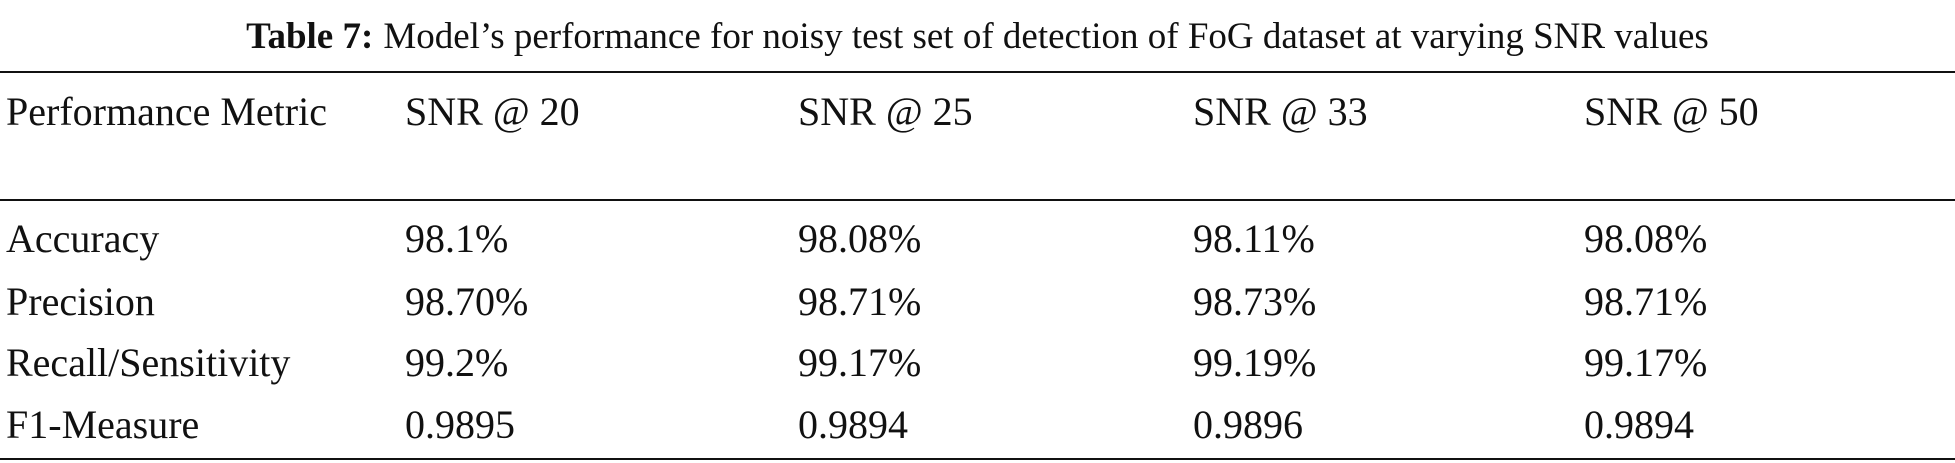 The image size is (1955, 463). Describe the element at coordinates (1671, 111) in the screenshot. I see `header-cell: SNR @ 50` at that location.